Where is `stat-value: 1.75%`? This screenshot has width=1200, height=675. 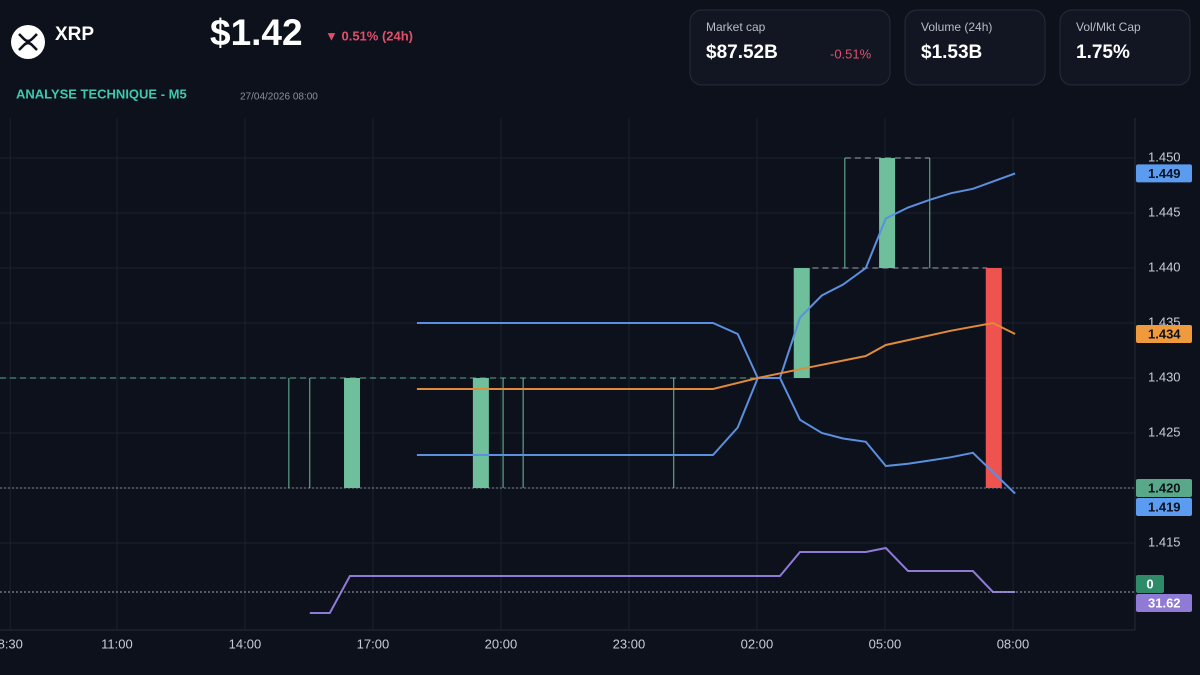
stat-value: 1.75% is located at coordinates (1103, 52).